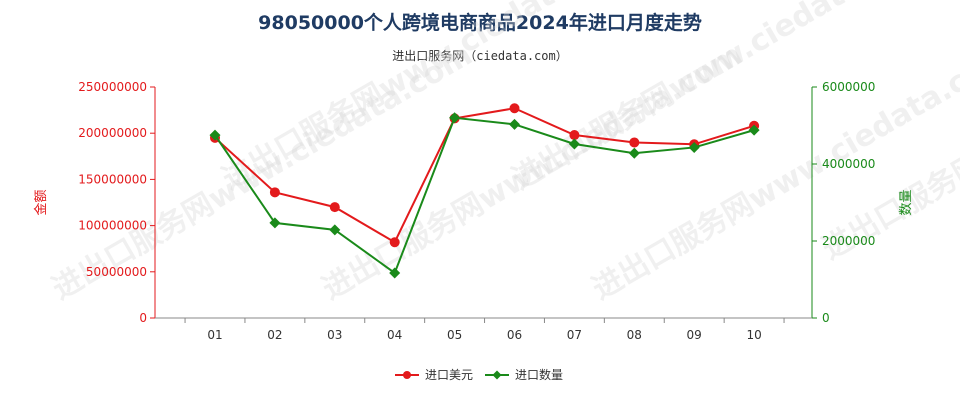 This screenshot has height=400, width=960. Describe the element at coordinates (753, 335) in the screenshot. I see `x-axis-tick-label: 10` at that location.